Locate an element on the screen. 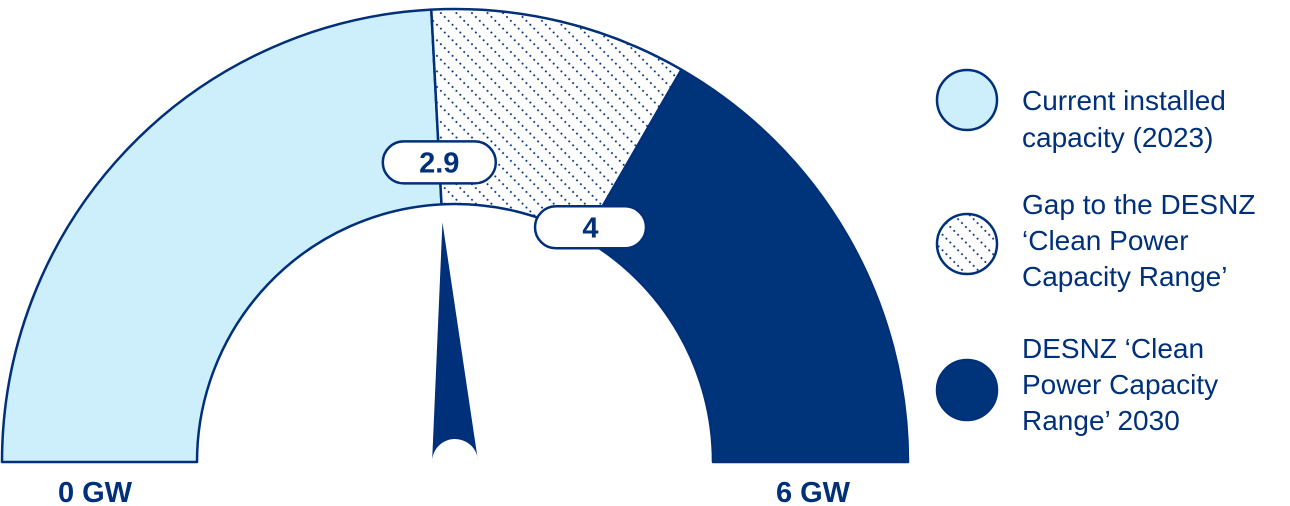  legend-label-range: Range’ 2030 is located at coordinates (1101, 420).